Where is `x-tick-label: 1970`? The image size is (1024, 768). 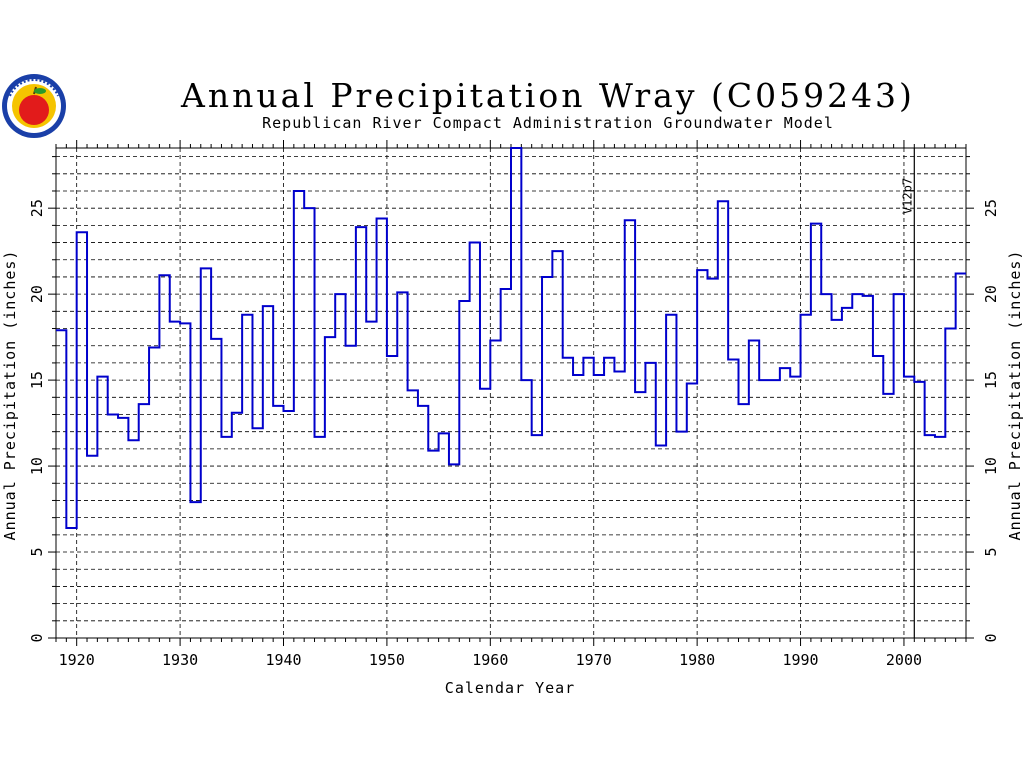
x-tick-label: 1970 is located at coordinates (594, 660).